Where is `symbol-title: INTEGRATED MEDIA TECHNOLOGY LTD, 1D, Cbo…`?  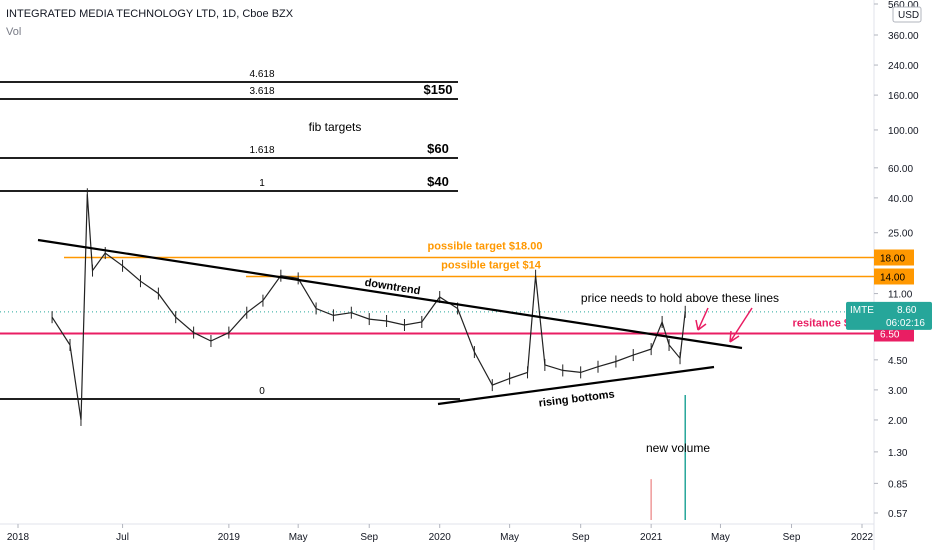 symbol-title: INTEGRATED MEDIA TECHNOLOGY LTD, 1D, Cbo… is located at coordinates (150, 14).